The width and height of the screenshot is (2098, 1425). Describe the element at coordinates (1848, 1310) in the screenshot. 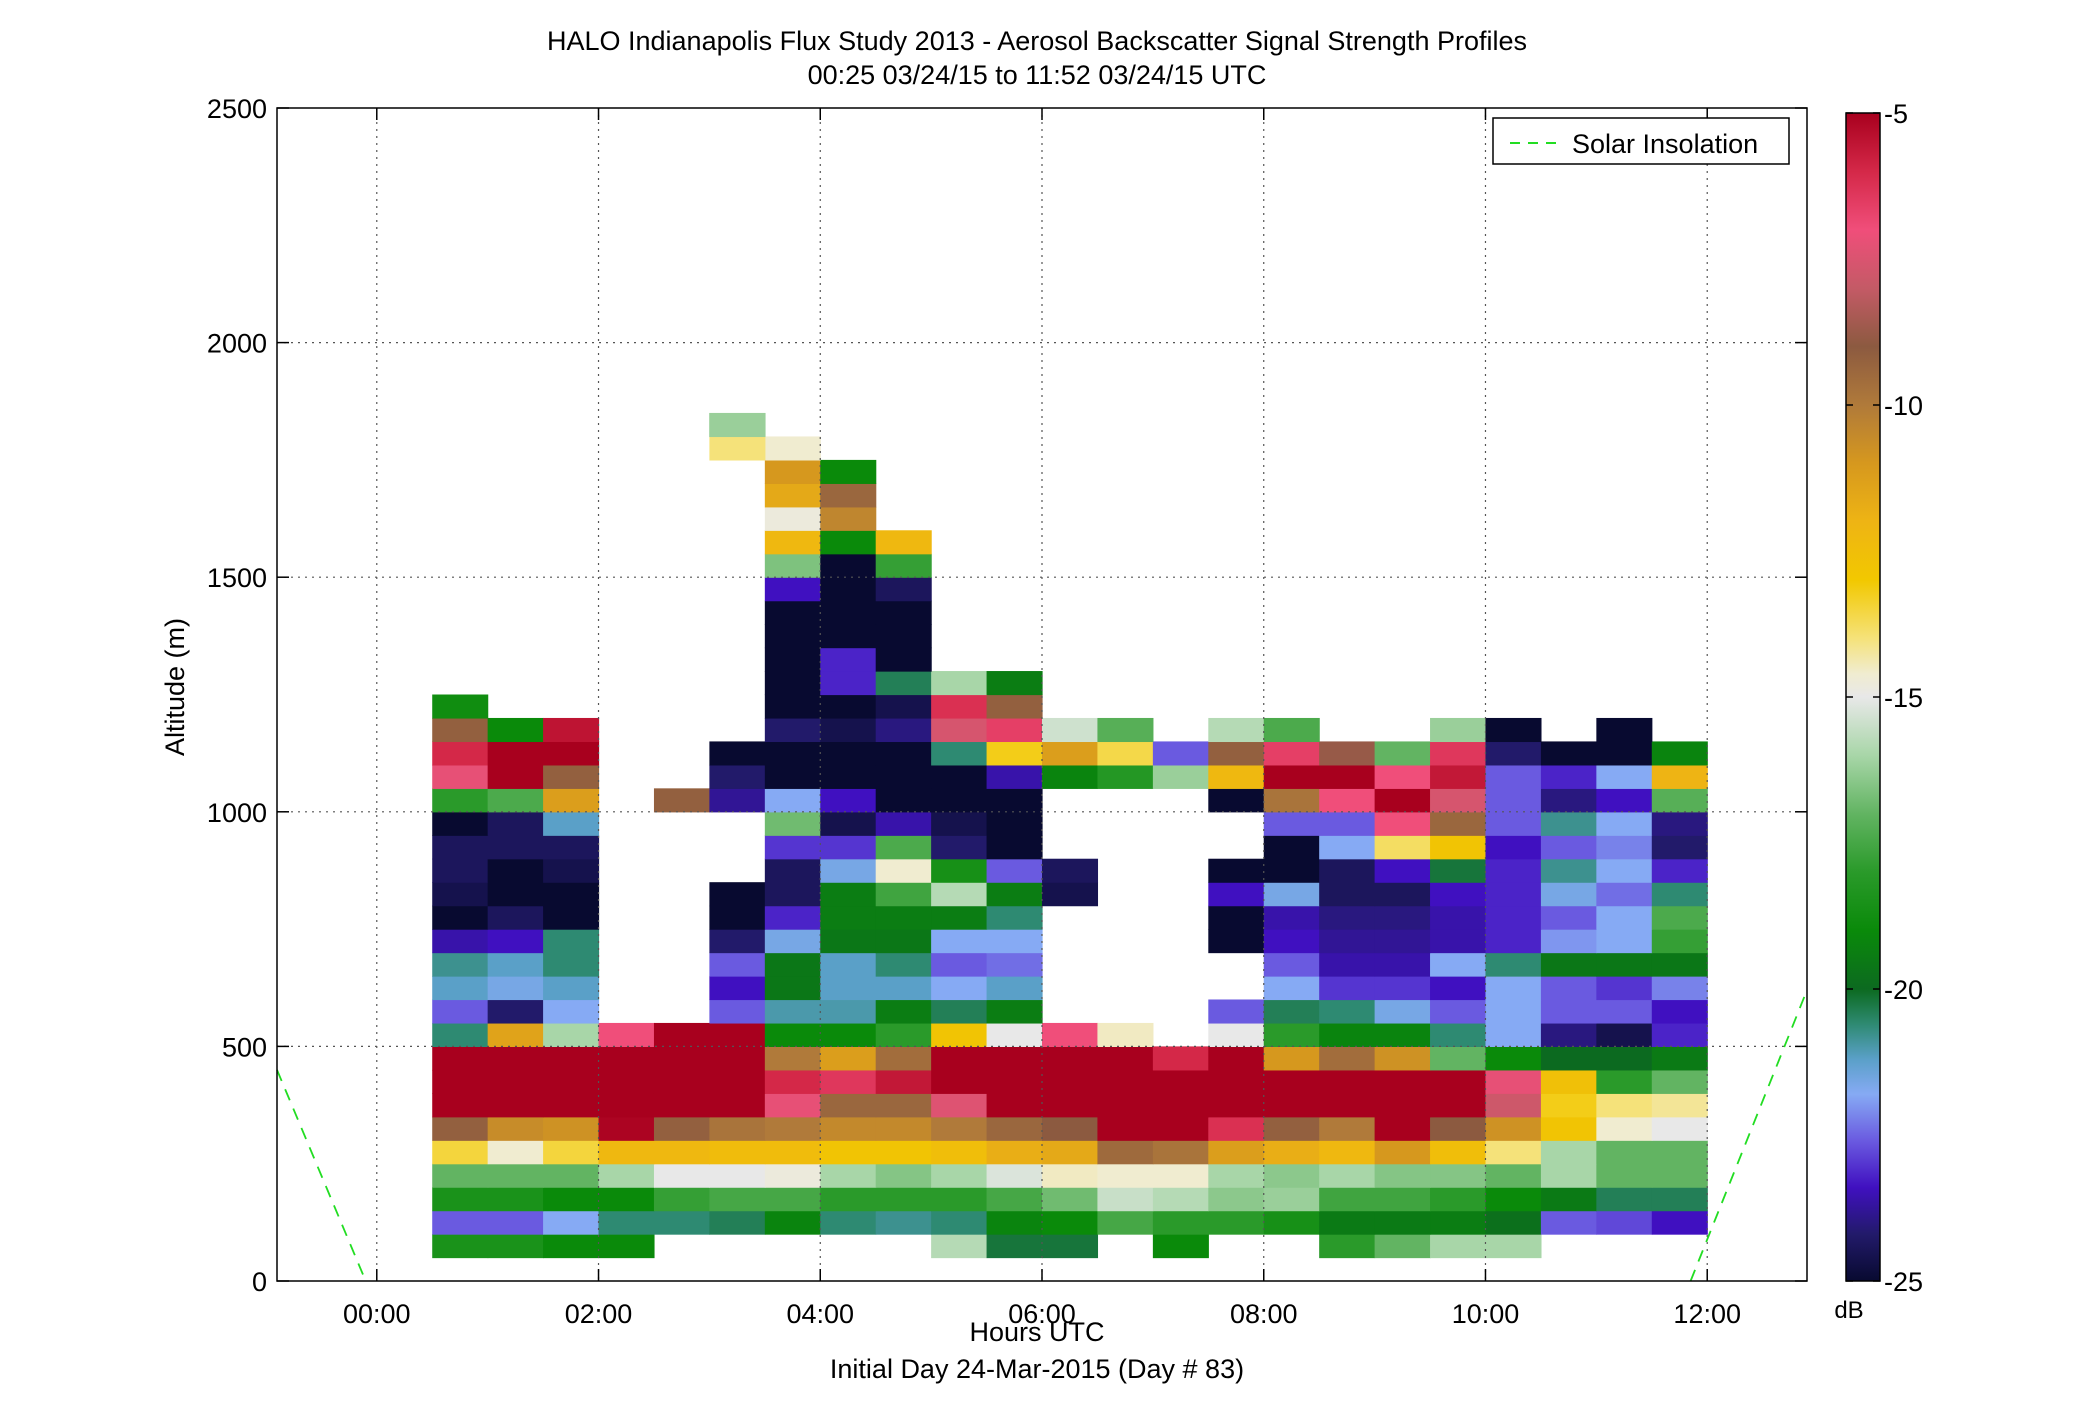

I see `colorbar-label: dB` at that location.